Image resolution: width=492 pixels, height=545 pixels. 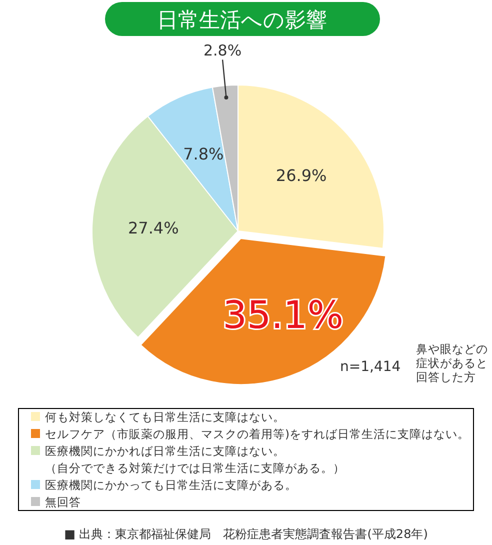 What do you see at coordinates (246, 534) in the screenshot?
I see `text: ■ 出典：東京都福祉保健局 花粉症患者実態調査報告書(平成28年)` at bounding box center [246, 534].